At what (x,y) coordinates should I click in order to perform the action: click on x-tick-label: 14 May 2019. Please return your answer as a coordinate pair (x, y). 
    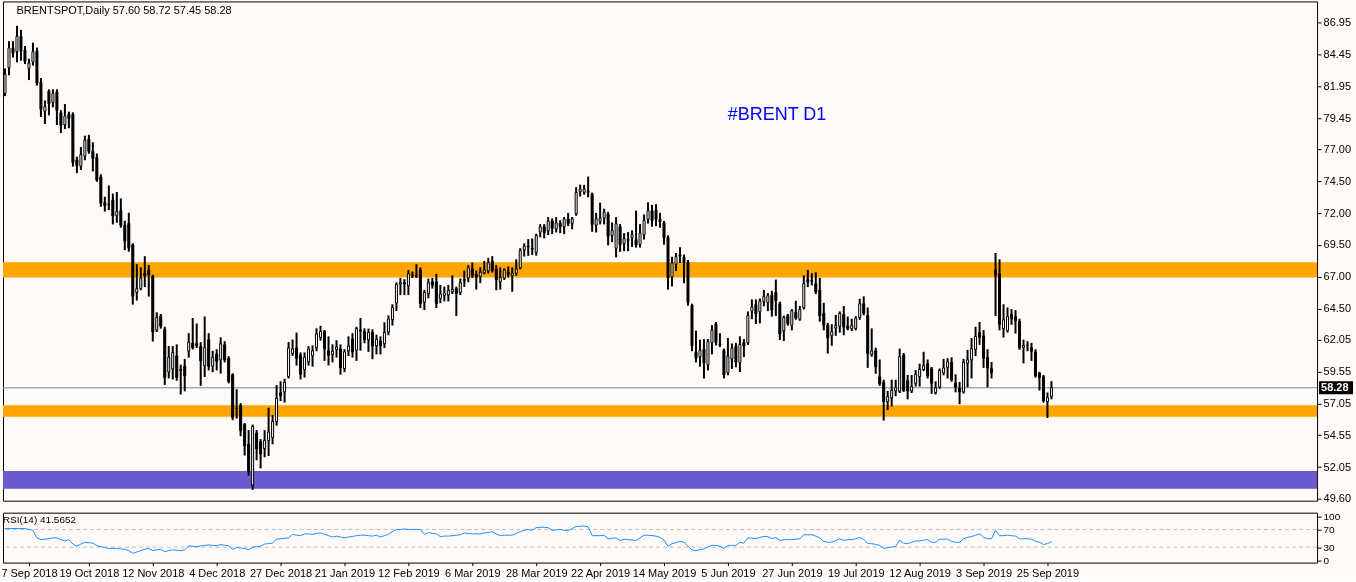
    Looking at the image, I should click on (664, 573).